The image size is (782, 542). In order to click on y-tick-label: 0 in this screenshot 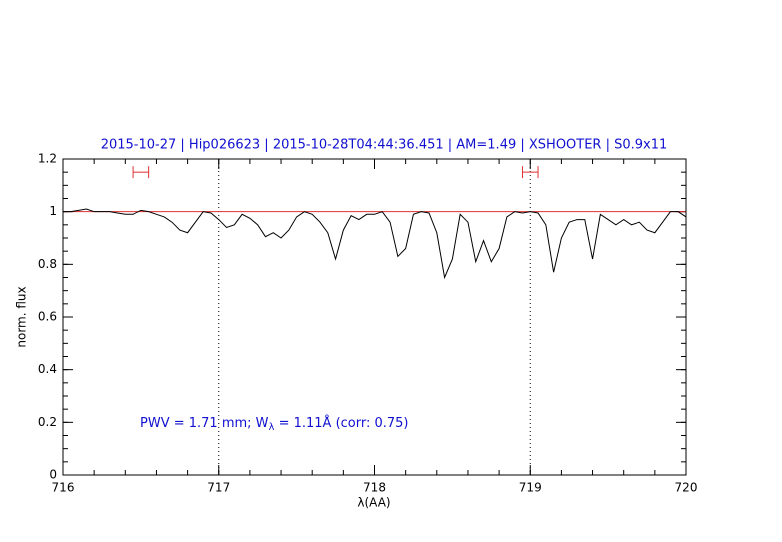, I will do `click(53, 475)`.